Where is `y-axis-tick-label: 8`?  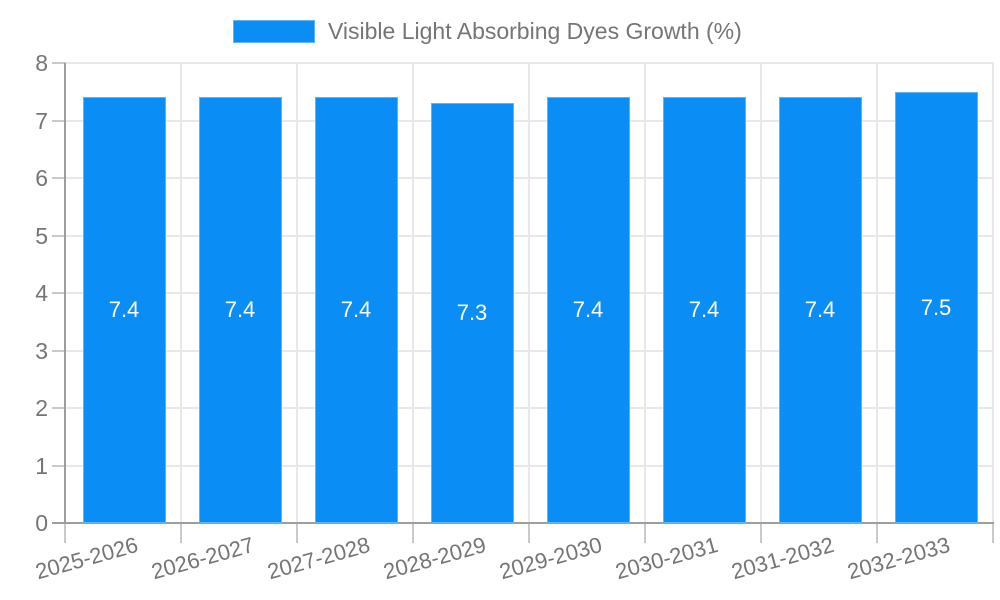
y-axis-tick-label: 8 is located at coordinates (41, 63).